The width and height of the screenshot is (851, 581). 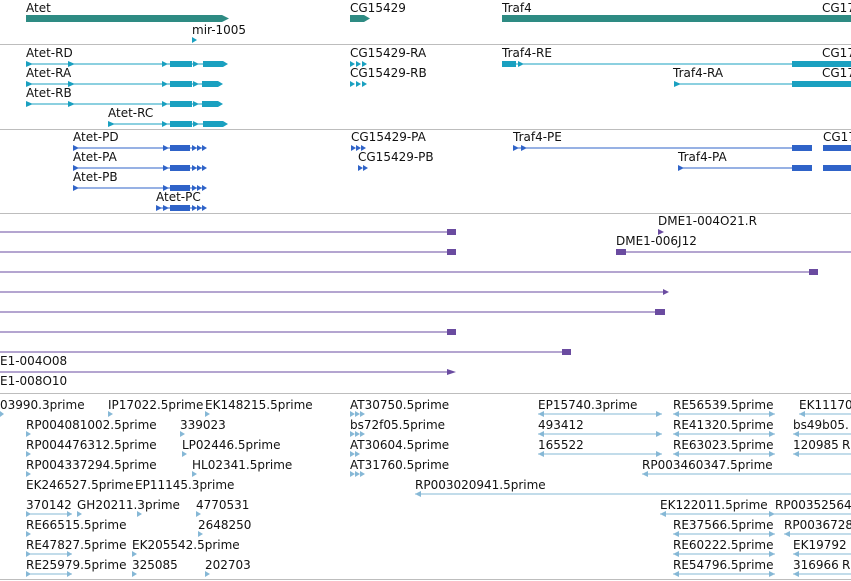 I want to click on gene-label: Atet, so click(x=38, y=8).